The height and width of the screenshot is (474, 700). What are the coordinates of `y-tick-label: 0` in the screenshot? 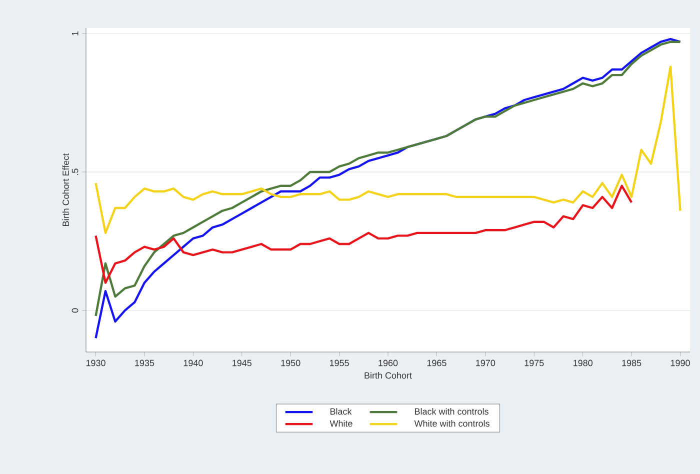 It's located at (75, 310).